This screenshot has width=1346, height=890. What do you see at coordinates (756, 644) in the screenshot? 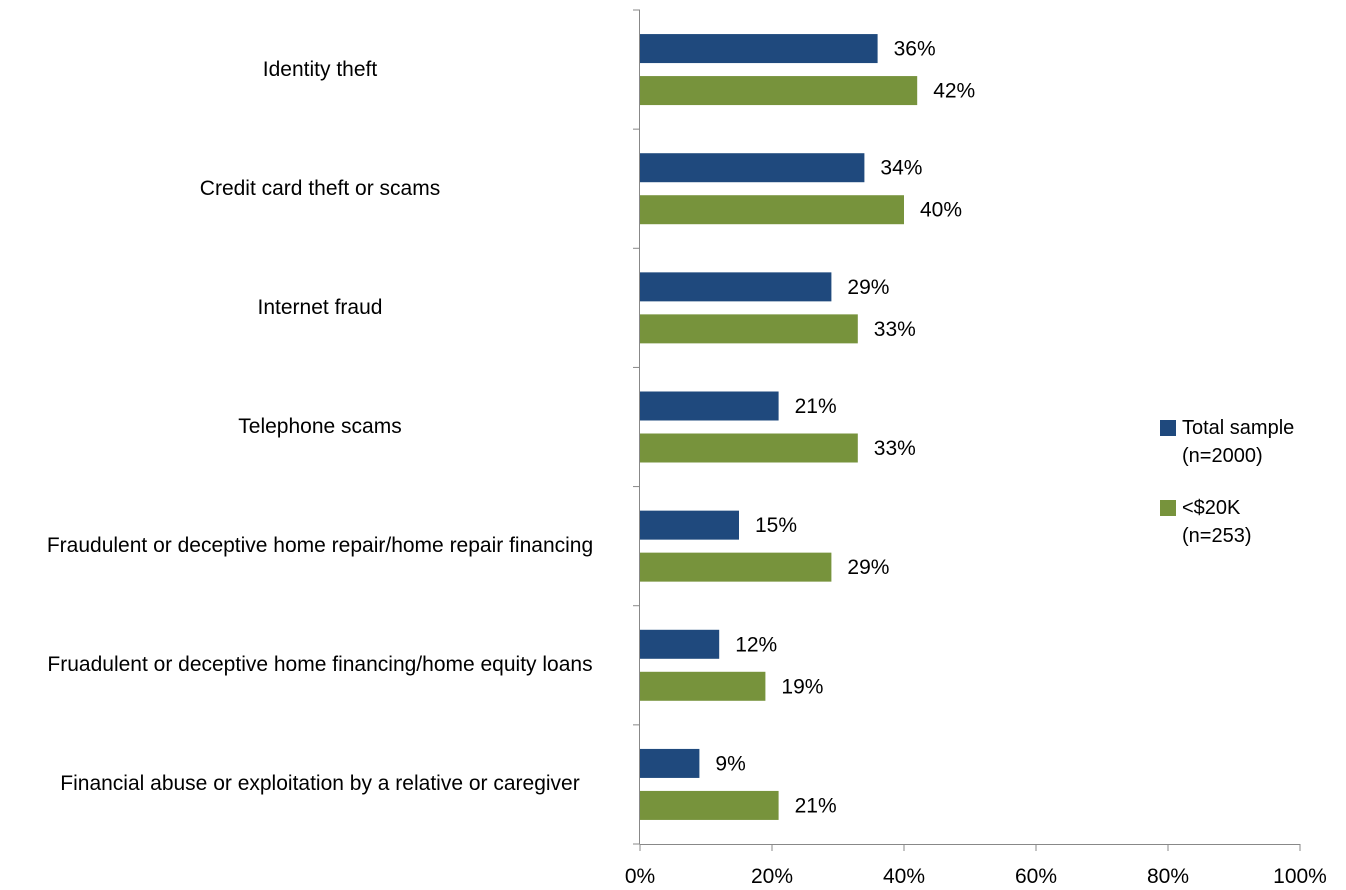
I see `data-label: 12%` at bounding box center [756, 644].